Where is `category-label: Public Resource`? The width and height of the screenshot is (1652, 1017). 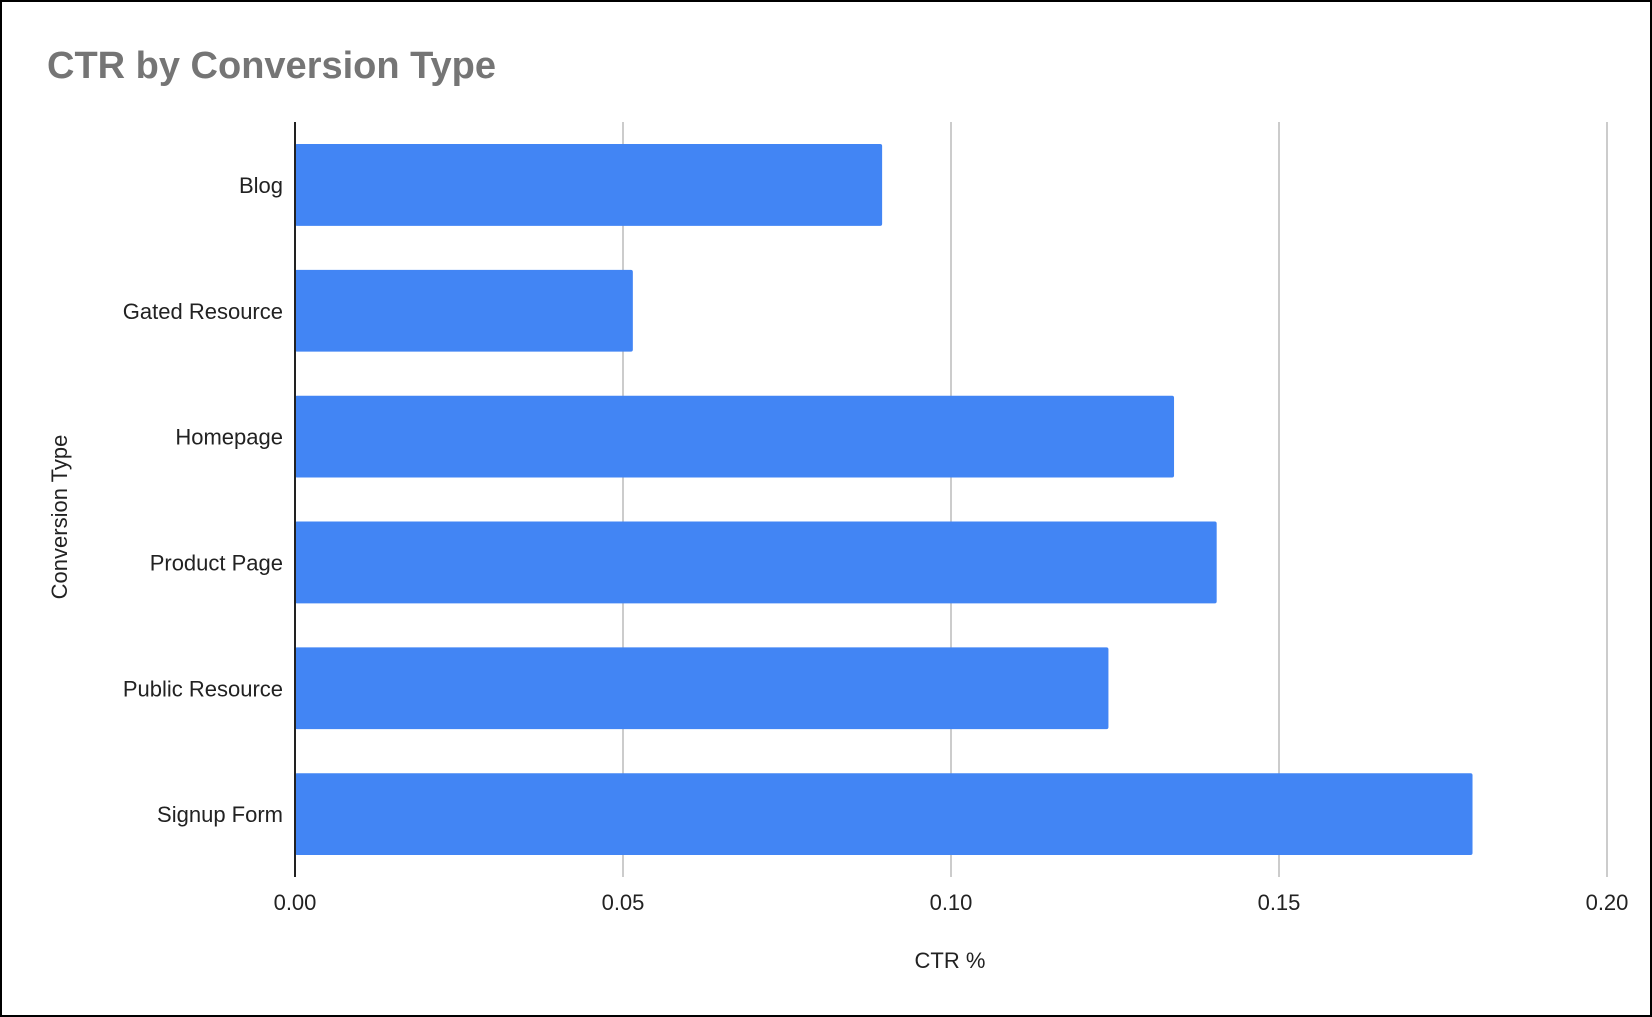 category-label: Public Resource is located at coordinates (203, 688).